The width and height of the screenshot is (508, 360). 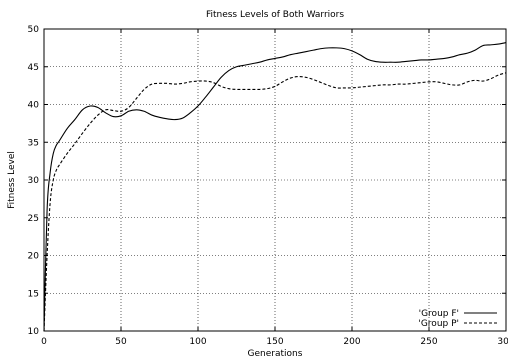 I want to click on legend: 'Group F''Group P', so click(x=457, y=319).